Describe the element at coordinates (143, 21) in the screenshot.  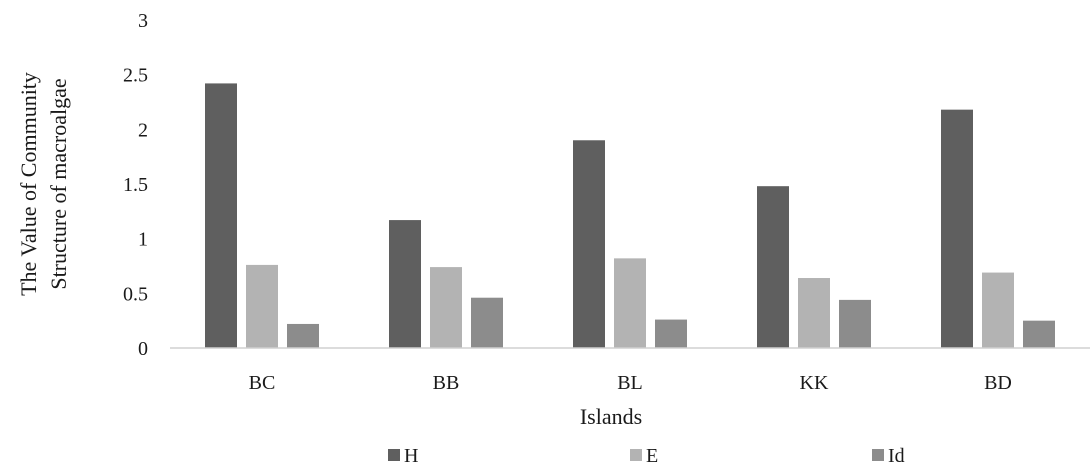
I see `y-tick-label: 3` at that location.